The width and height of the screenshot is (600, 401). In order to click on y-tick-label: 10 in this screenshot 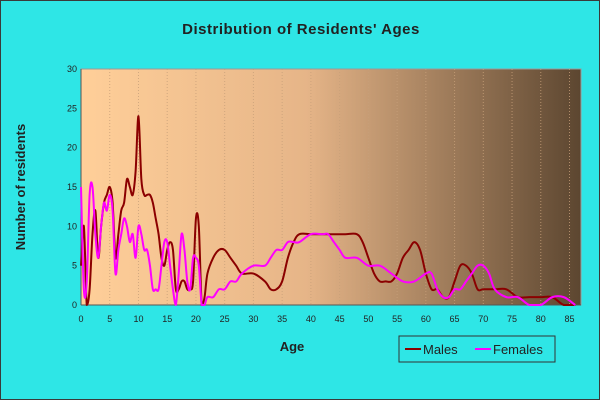, I will do `click(72, 226)`.